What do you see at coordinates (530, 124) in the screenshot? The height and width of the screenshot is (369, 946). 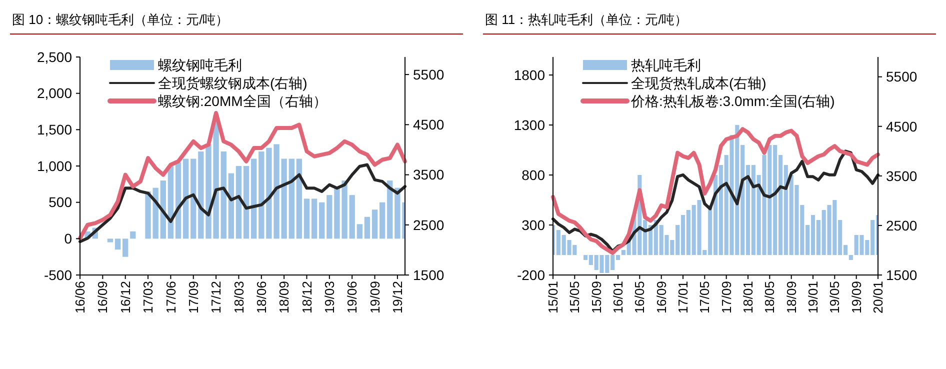 I see `y-tick-label: 1300` at bounding box center [530, 124].